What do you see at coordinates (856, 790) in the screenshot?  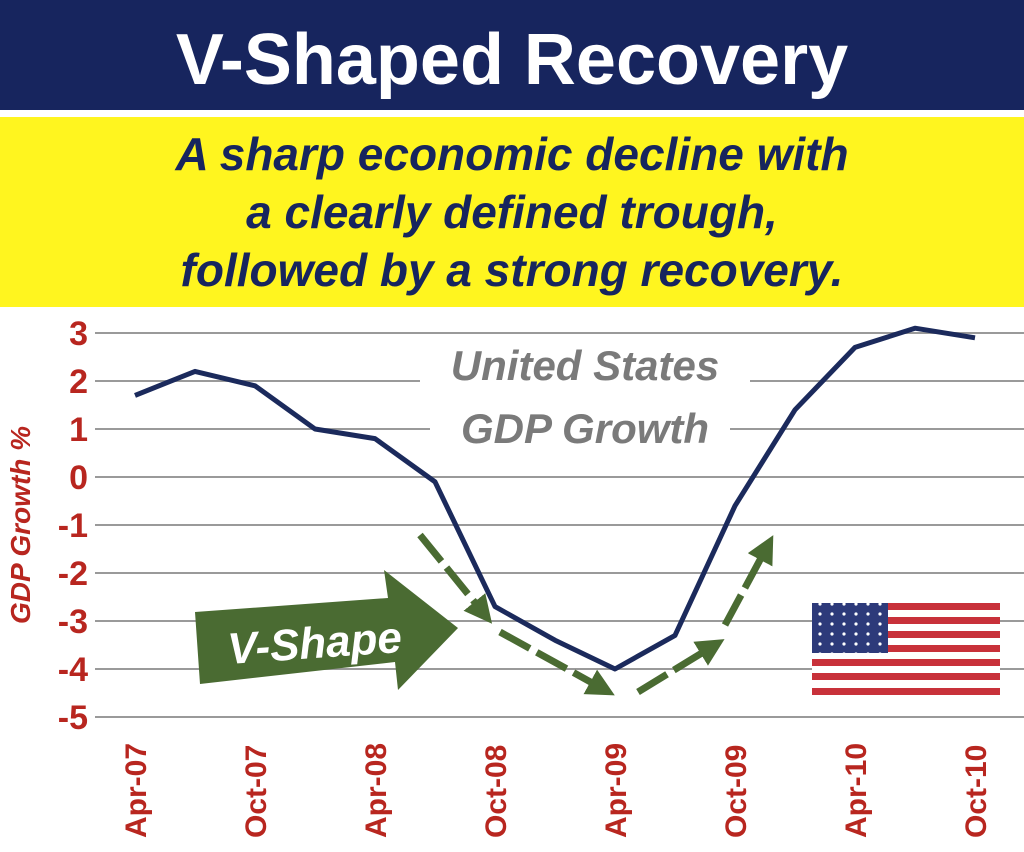 I see `x-tick-label: Apr-10` at bounding box center [856, 790].